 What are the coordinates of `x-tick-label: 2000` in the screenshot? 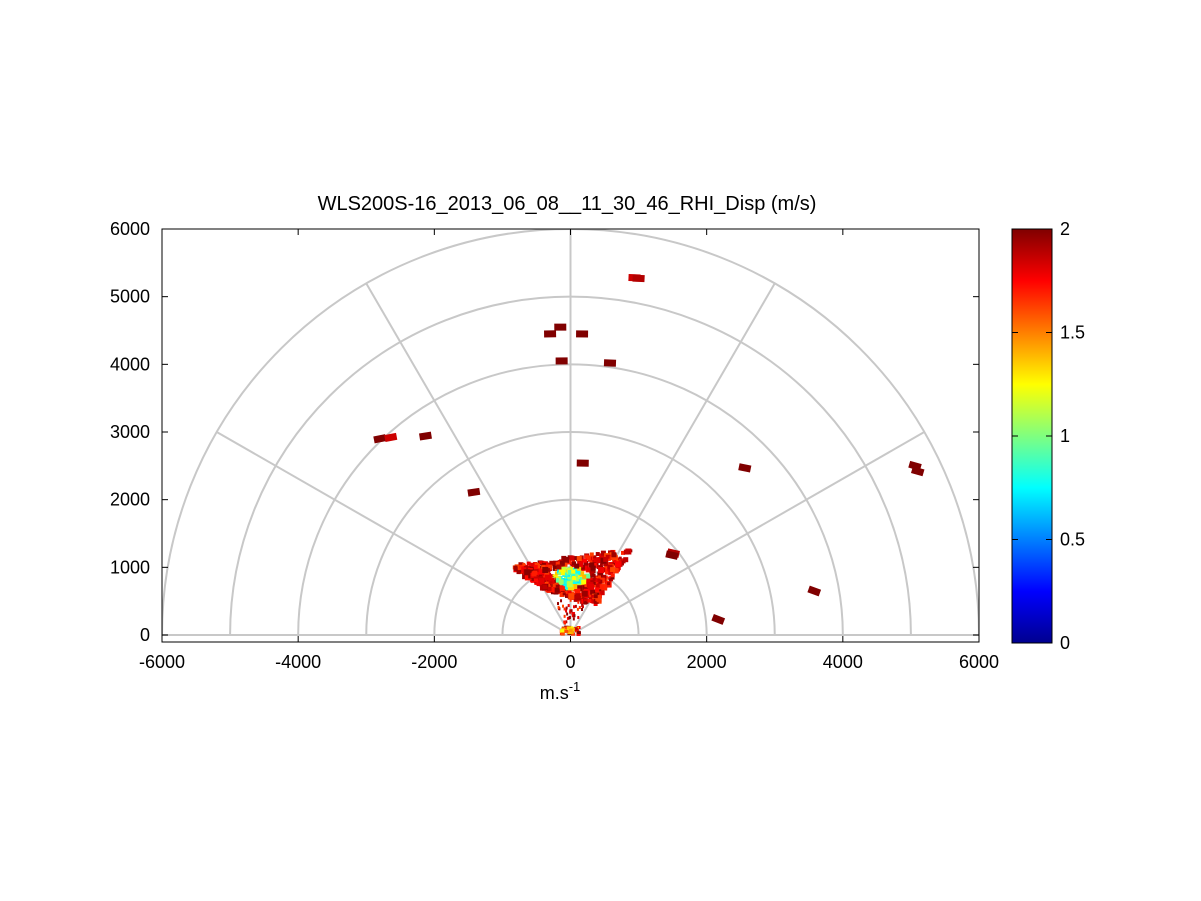 It's located at (707, 662).